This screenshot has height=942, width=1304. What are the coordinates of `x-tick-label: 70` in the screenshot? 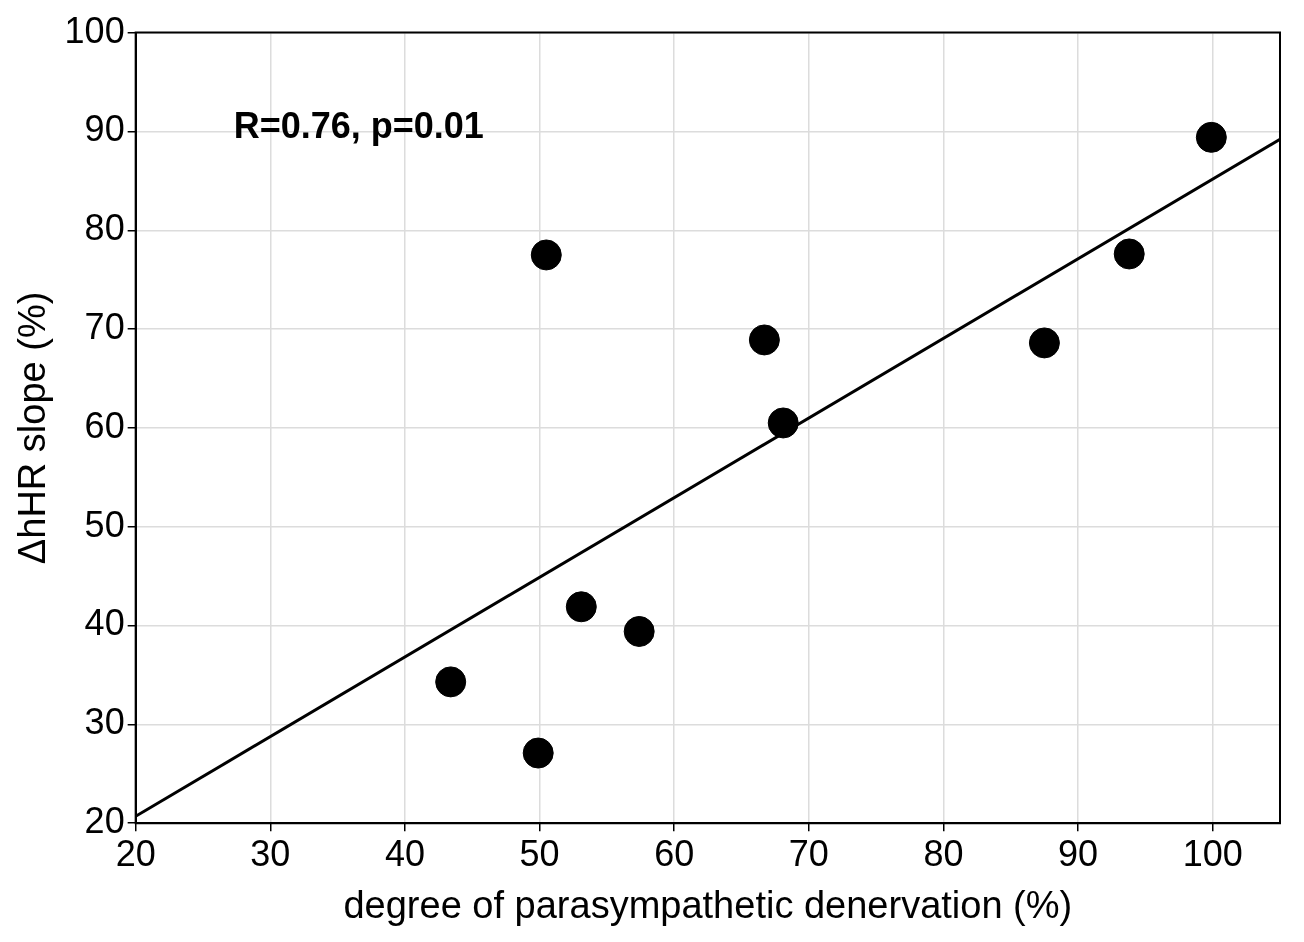 It's located at (808, 853).